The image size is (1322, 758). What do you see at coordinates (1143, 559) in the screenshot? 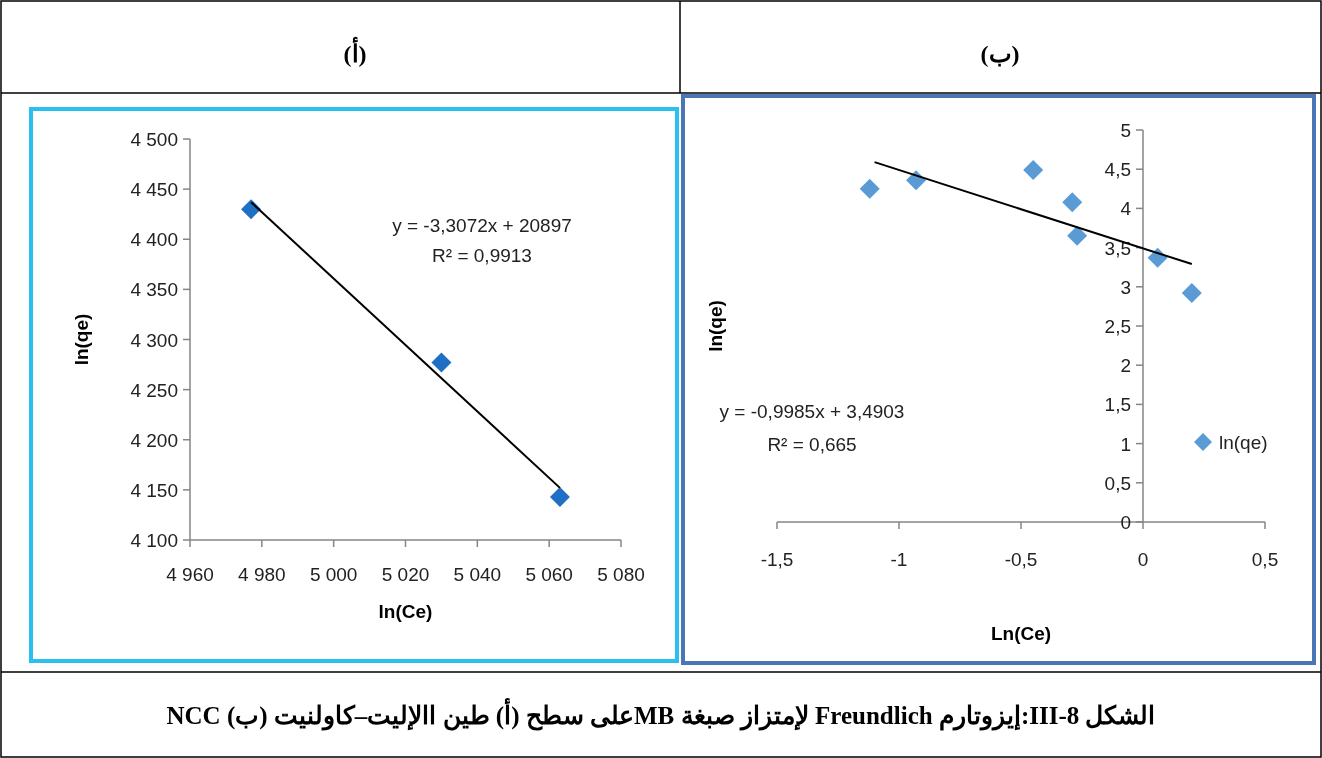
I see `x-tick-label: 0` at bounding box center [1143, 559].